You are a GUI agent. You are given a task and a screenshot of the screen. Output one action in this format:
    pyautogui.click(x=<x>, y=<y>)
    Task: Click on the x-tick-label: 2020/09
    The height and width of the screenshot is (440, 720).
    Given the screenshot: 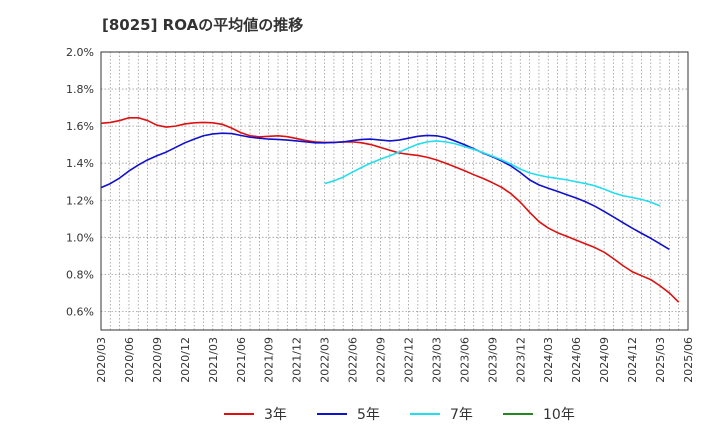 What is the action you would take?
    pyautogui.click(x=157, y=360)
    